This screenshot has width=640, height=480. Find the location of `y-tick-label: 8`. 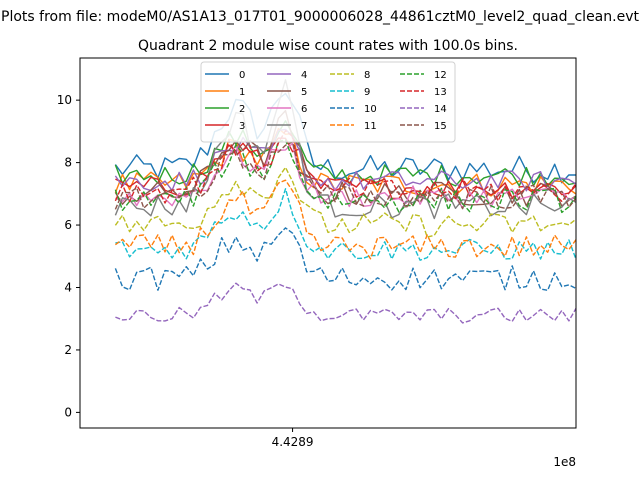

y-tick-label: 8 is located at coordinates (68, 163).